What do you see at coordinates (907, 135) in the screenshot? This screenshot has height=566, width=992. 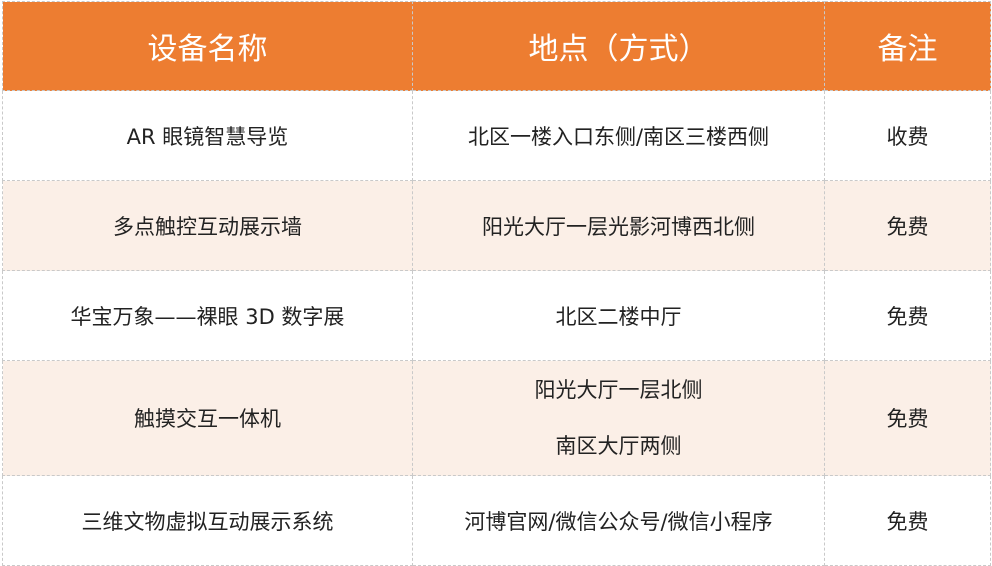 I see `note: 收费` at bounding box center [907, 135].